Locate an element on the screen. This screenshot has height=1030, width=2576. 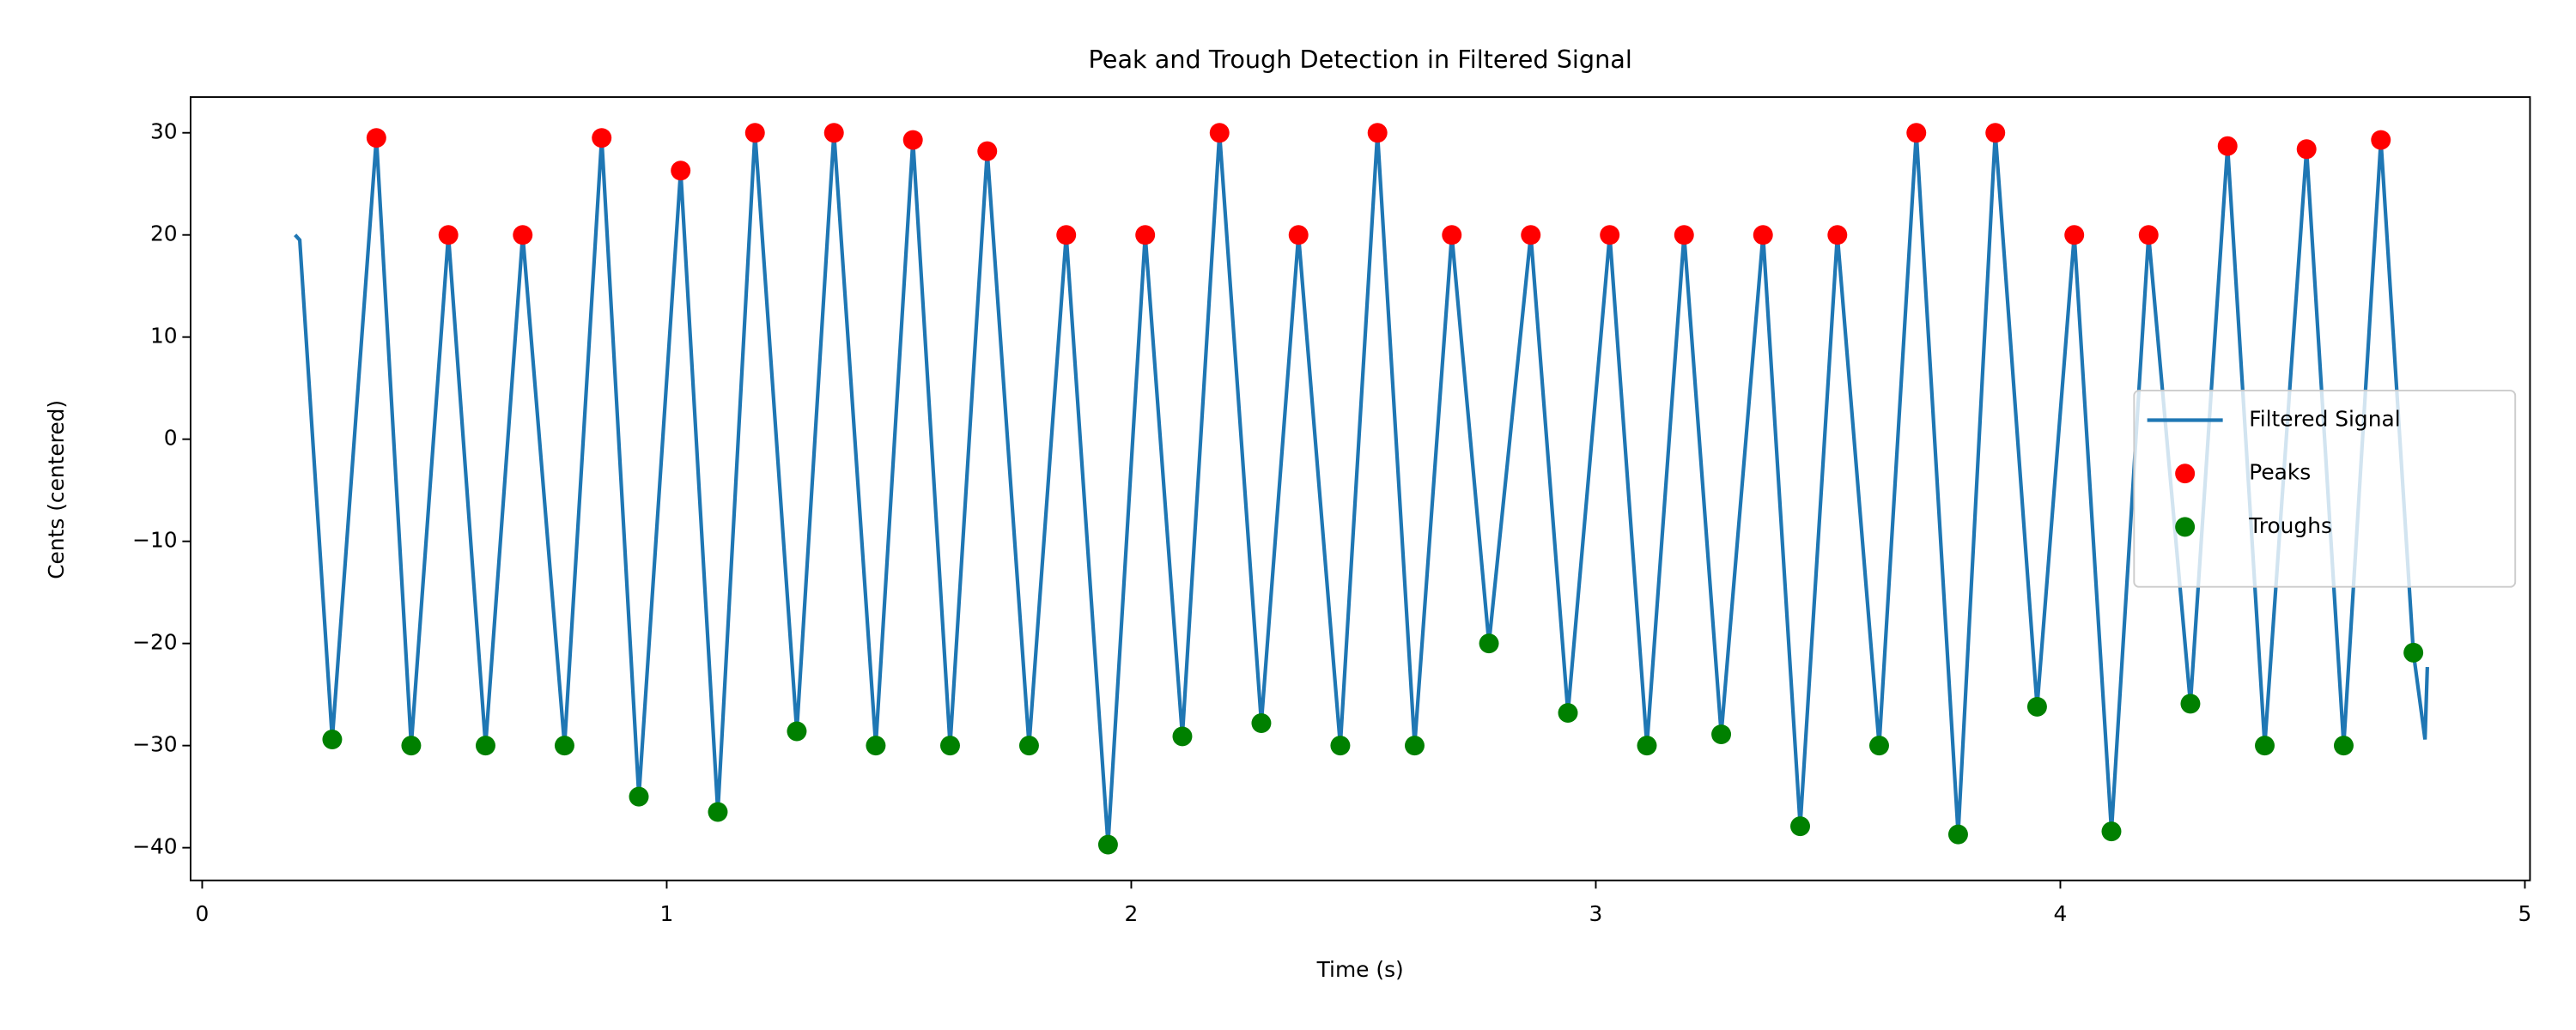
y-tick-label: 0 is located at coordinates (171, 438).